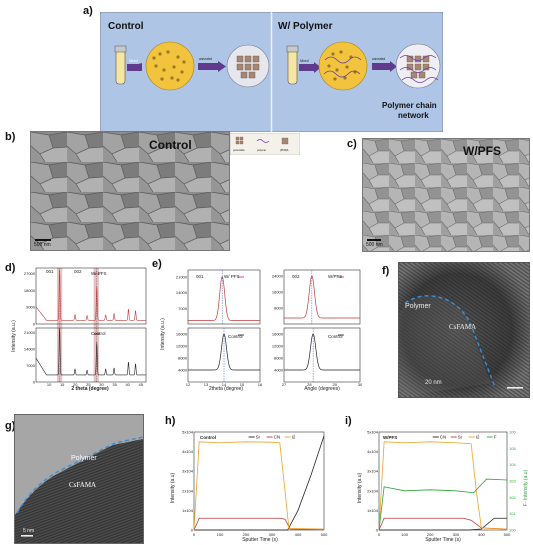  Describe the element at coordinates (507, 534) in the screenshot. I see `sims-xtick: 500` at that location.